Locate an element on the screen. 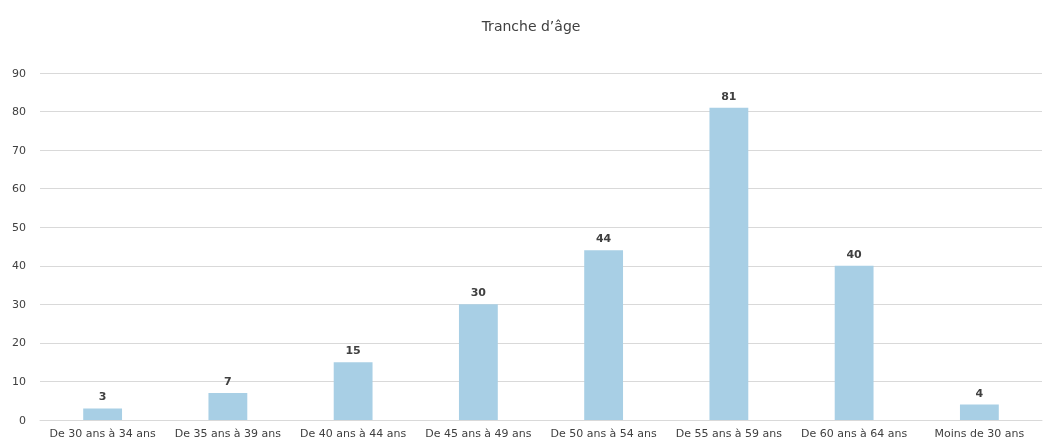 The width and height of the screenshot is (1062, 444). x-tick-label: De 50 ans à 54 ans is located at coordinates (604, 433).